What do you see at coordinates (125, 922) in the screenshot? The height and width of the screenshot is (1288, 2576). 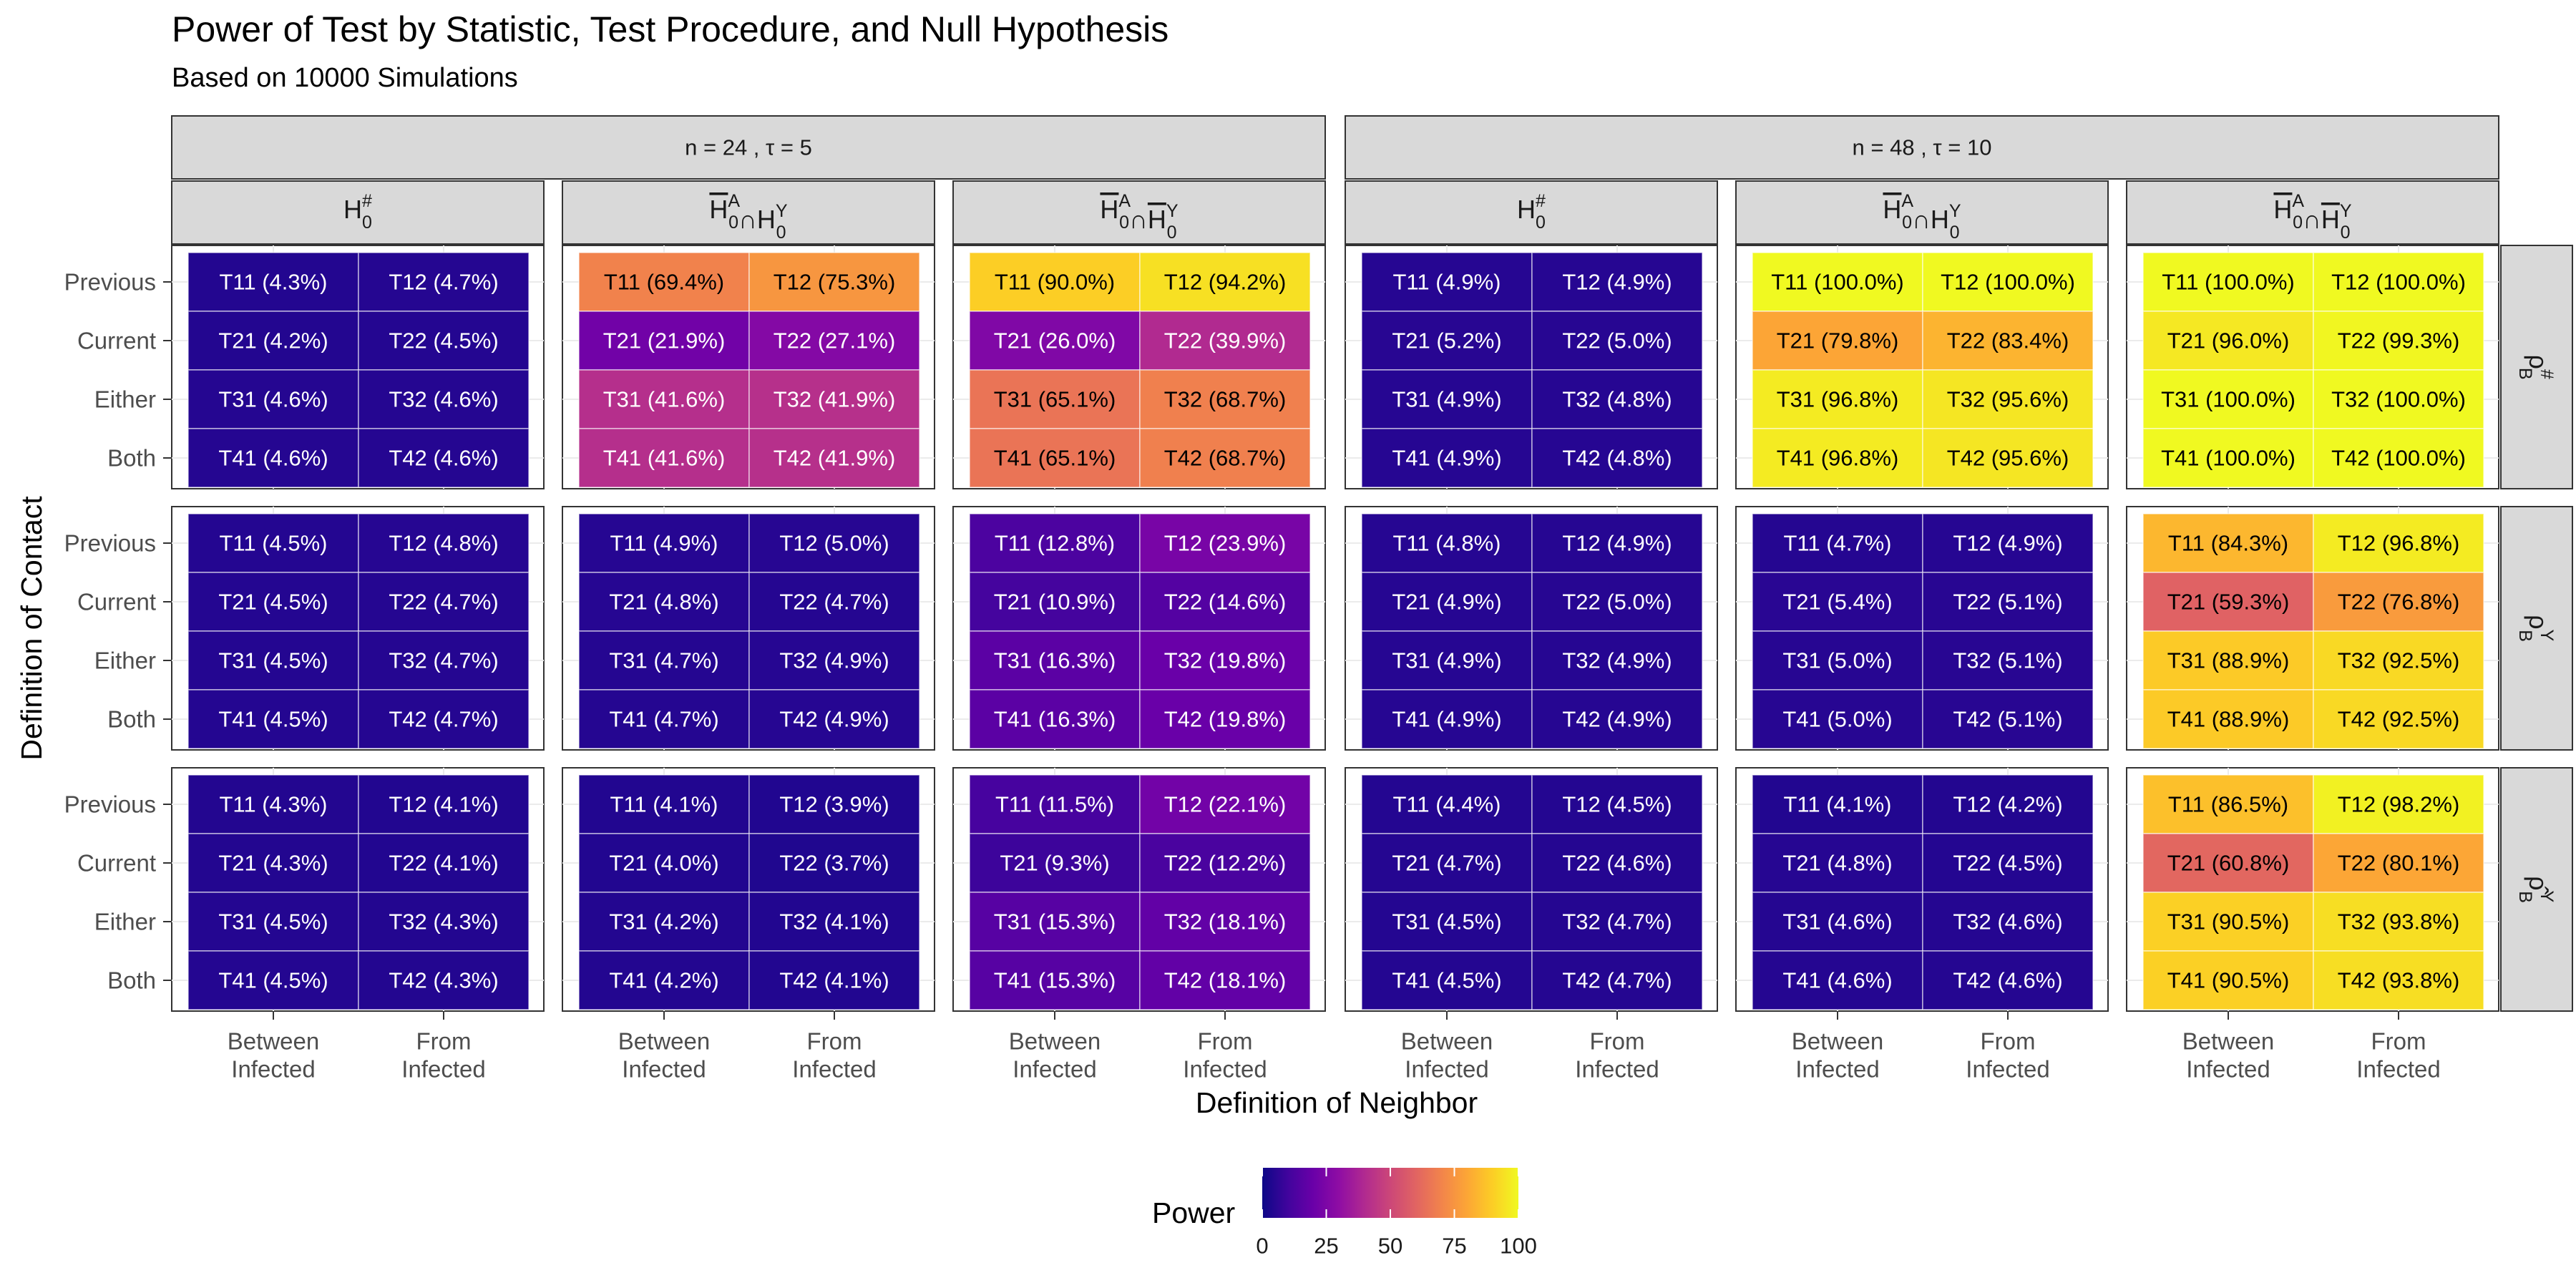 I see `y-tick-label: Either` at bounding box center [125, 922].